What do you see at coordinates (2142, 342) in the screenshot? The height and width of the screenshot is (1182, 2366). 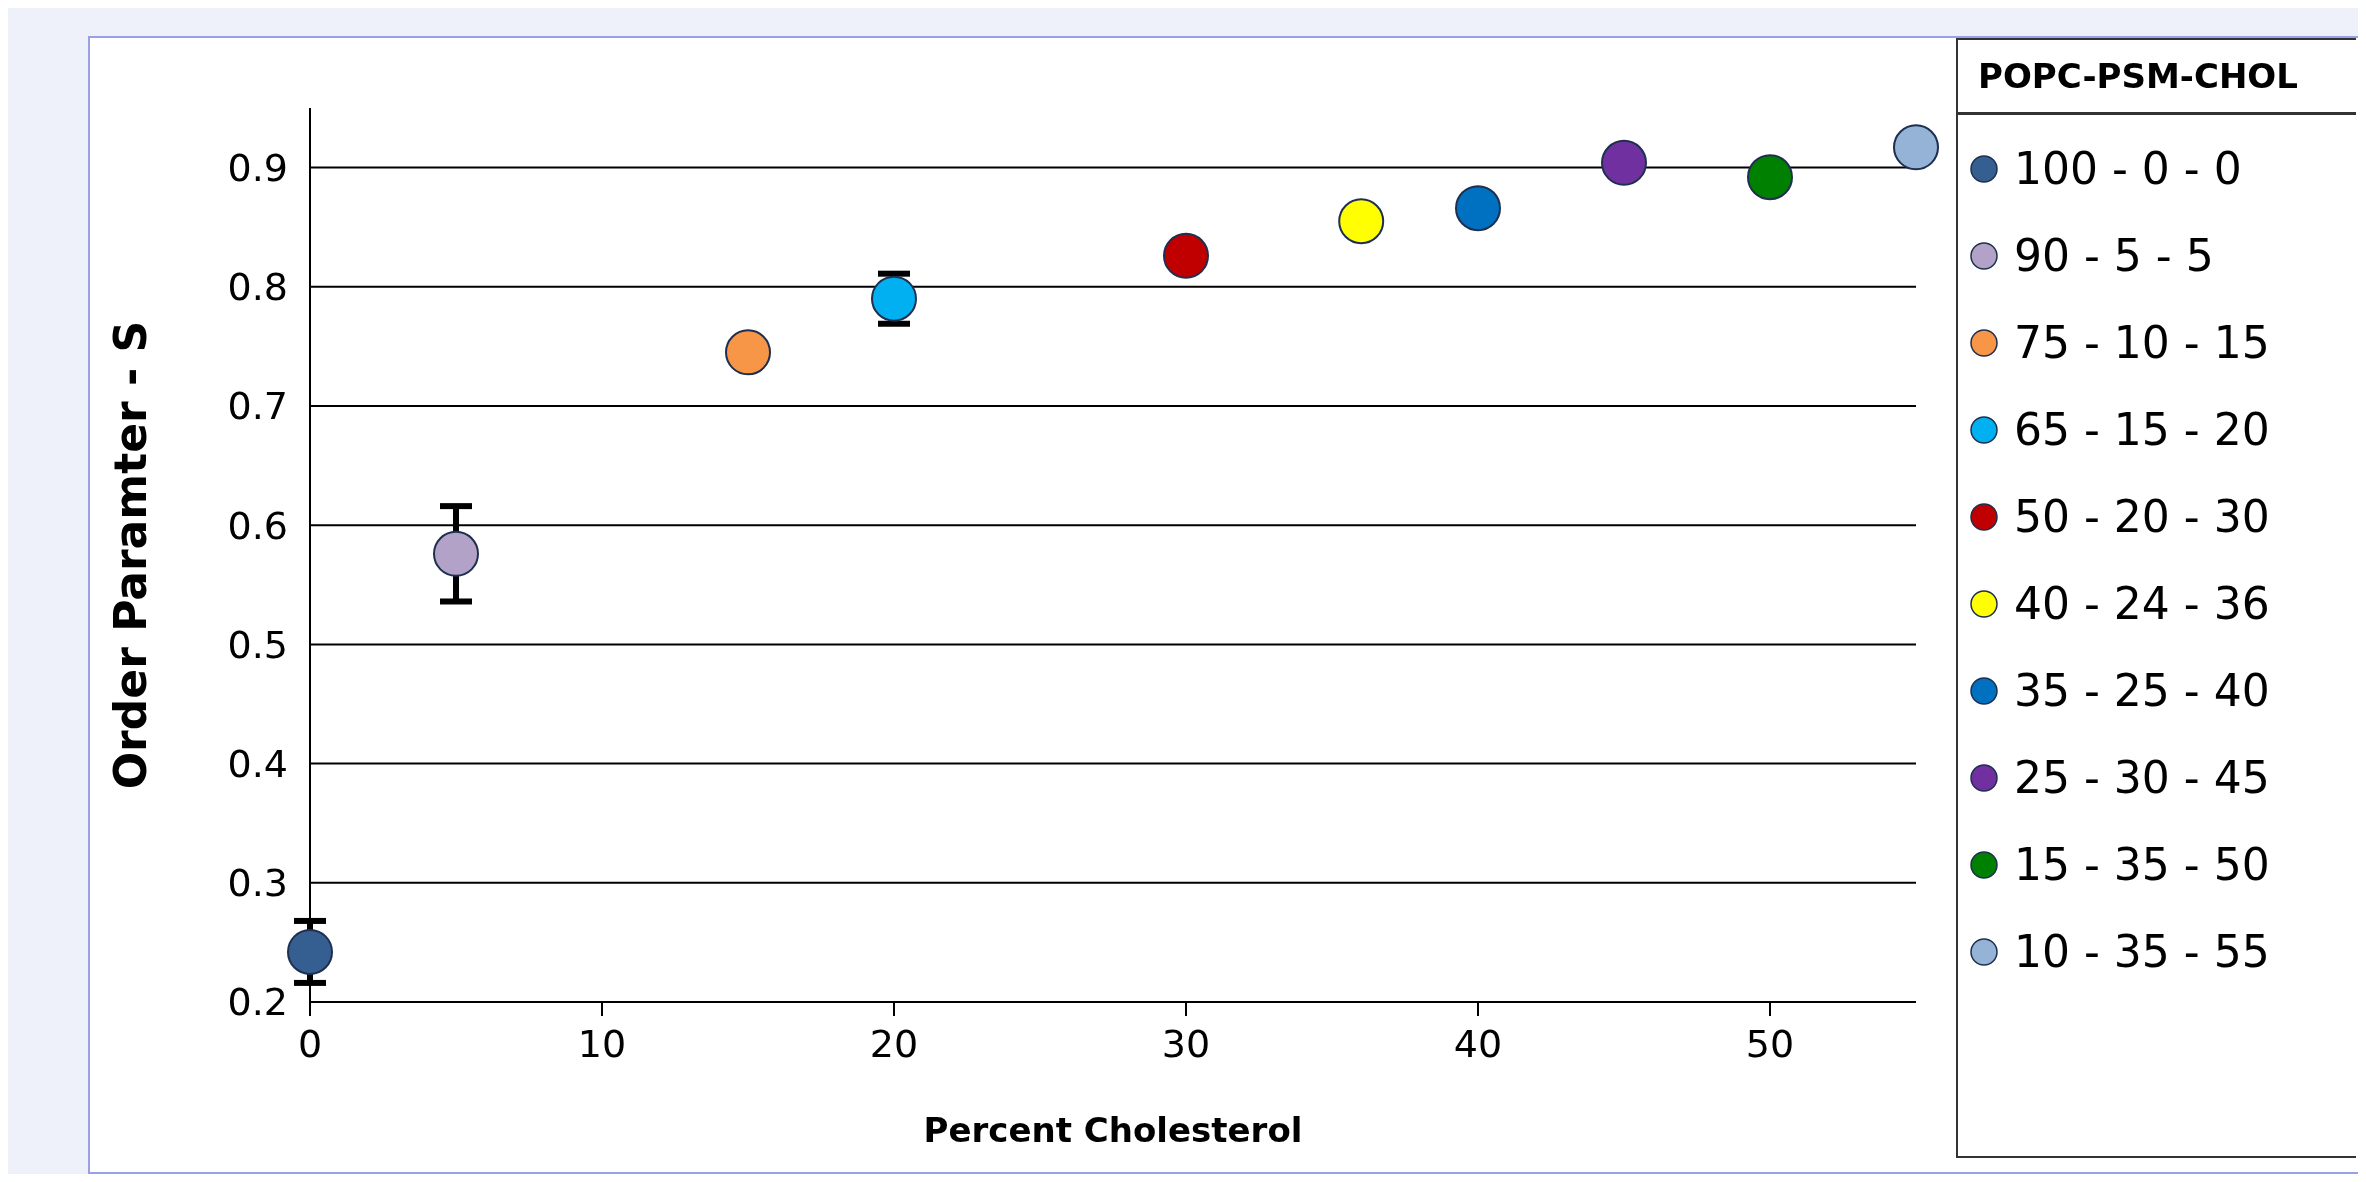 I see `legend-label: 75 - 10 - 15` at bounding box center [2142, 342].